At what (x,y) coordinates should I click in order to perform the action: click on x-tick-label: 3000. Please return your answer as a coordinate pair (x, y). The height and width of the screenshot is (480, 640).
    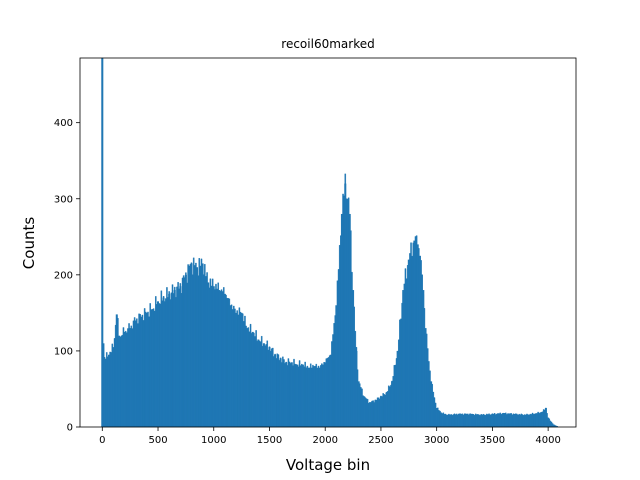
    Looking at the image, I should click on (436, 440).